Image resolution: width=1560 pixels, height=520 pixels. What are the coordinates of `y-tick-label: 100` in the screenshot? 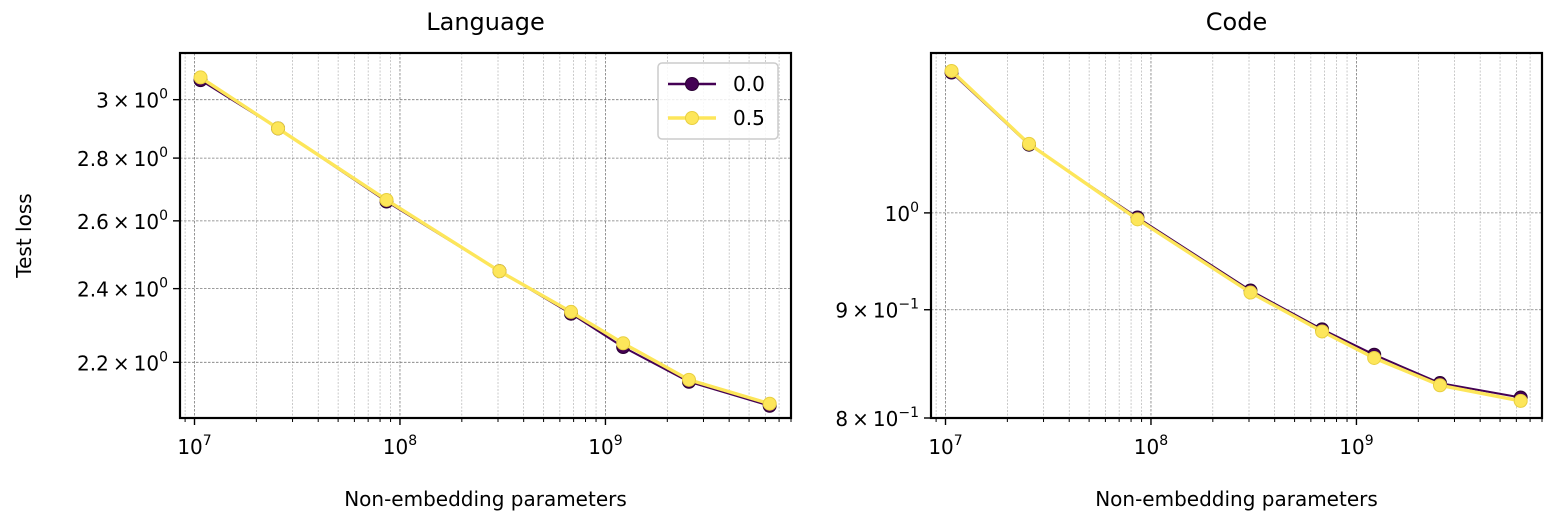 It's located at (902, 213).